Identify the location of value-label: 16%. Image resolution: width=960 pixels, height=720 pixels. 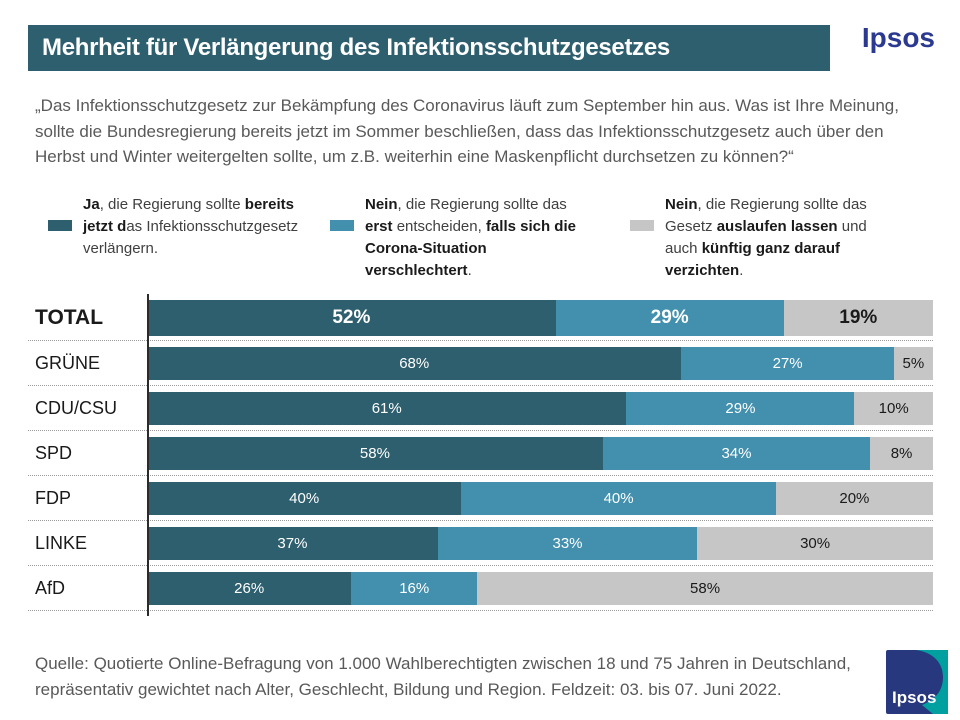
(414, 588).